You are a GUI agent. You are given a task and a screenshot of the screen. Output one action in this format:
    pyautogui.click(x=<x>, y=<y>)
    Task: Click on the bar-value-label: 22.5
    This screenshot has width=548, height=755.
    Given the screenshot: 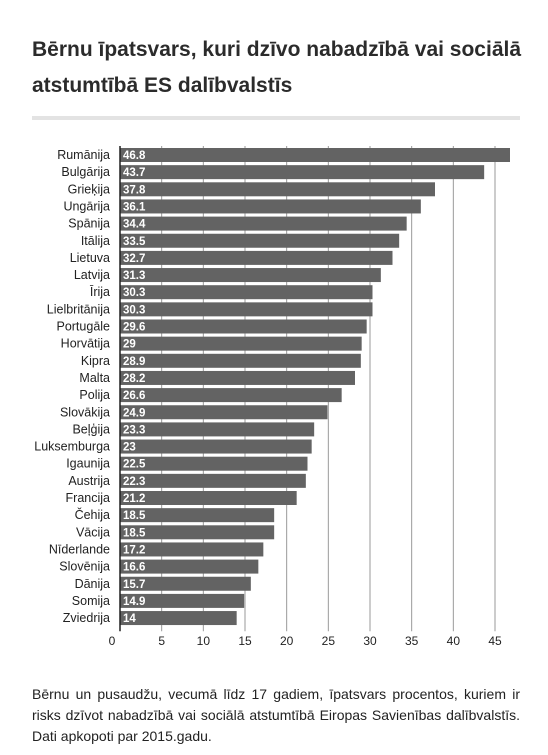 What is the action you would take?
    pyautogui.click(x=134, y=465)
    